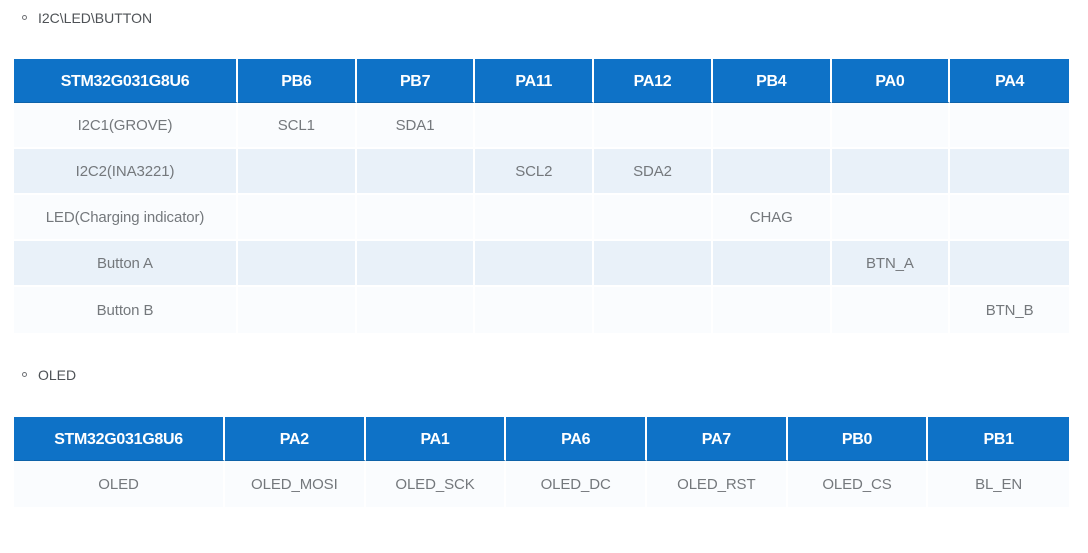 Image resolution: width=1088 pixels, height=553 pixels. Describe the element at coordinates (416, 126) in the screenshot. I see `pin-cell: SDA1` at that location.